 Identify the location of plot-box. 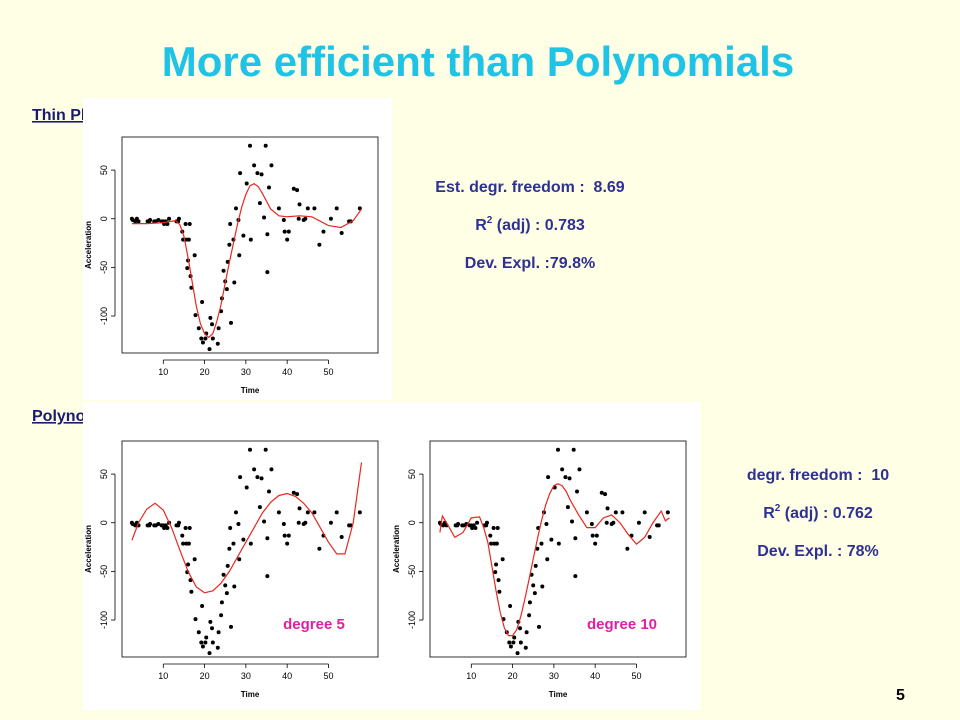
(558, 549).